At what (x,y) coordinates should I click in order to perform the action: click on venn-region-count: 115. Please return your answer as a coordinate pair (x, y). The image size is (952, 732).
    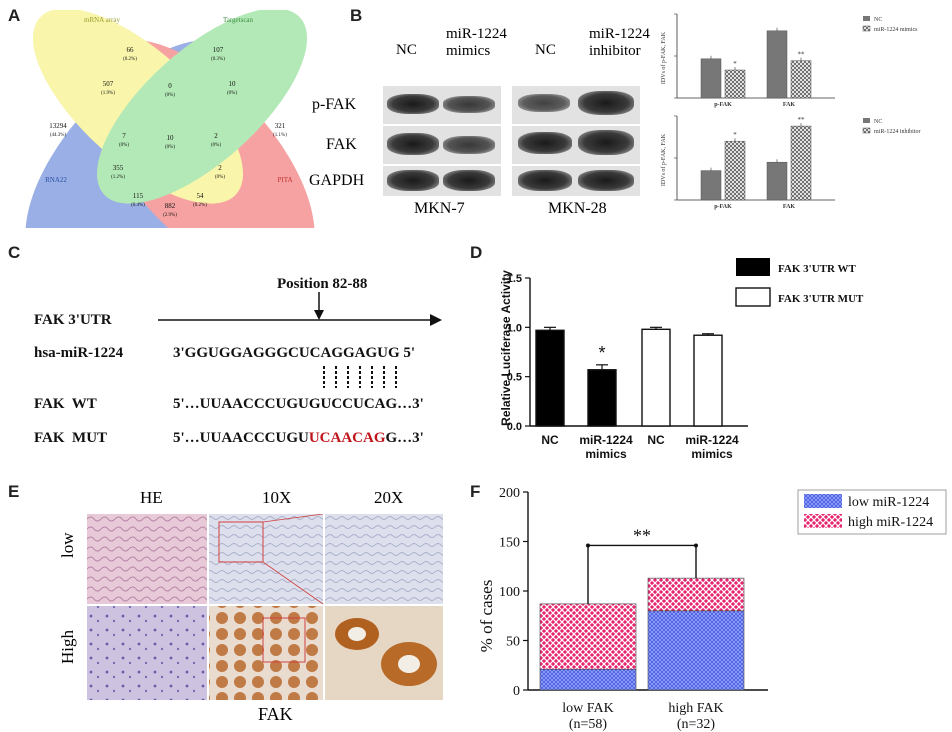
    Looking at the image, I should click on (138, 196).